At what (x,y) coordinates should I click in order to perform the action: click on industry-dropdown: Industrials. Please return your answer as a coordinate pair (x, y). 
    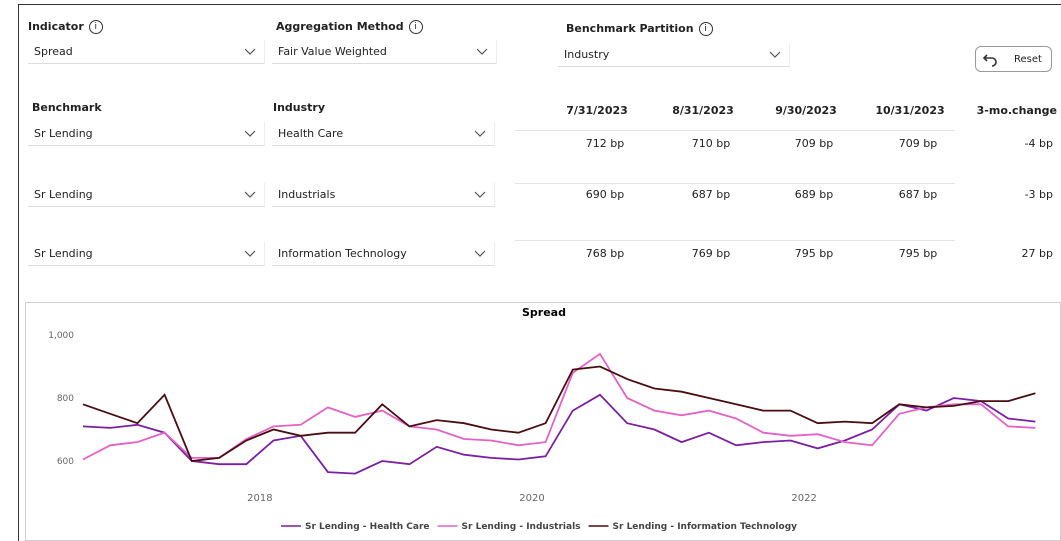
    Looking at the image, I should click on (383, 195).